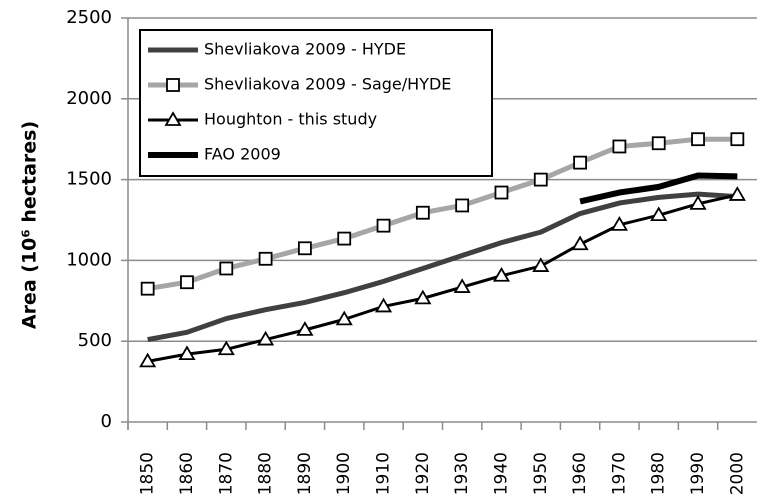 This screenshot has height=500, width=761. Describe the element at coordinates (305, 49) in the screenshot. I see `legend-label: Shevliakova 2009 - HYDE` at that location.